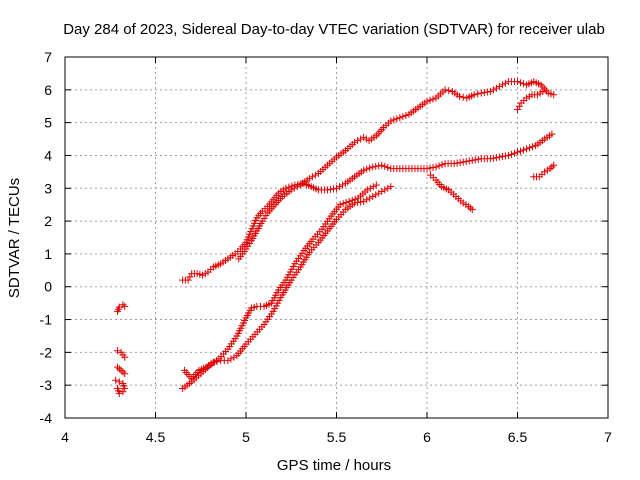  What do you see at coordinates (518, 437) in the screenshot?
I see `x-tick-label: 6.5` at bounding box center [518, 437].